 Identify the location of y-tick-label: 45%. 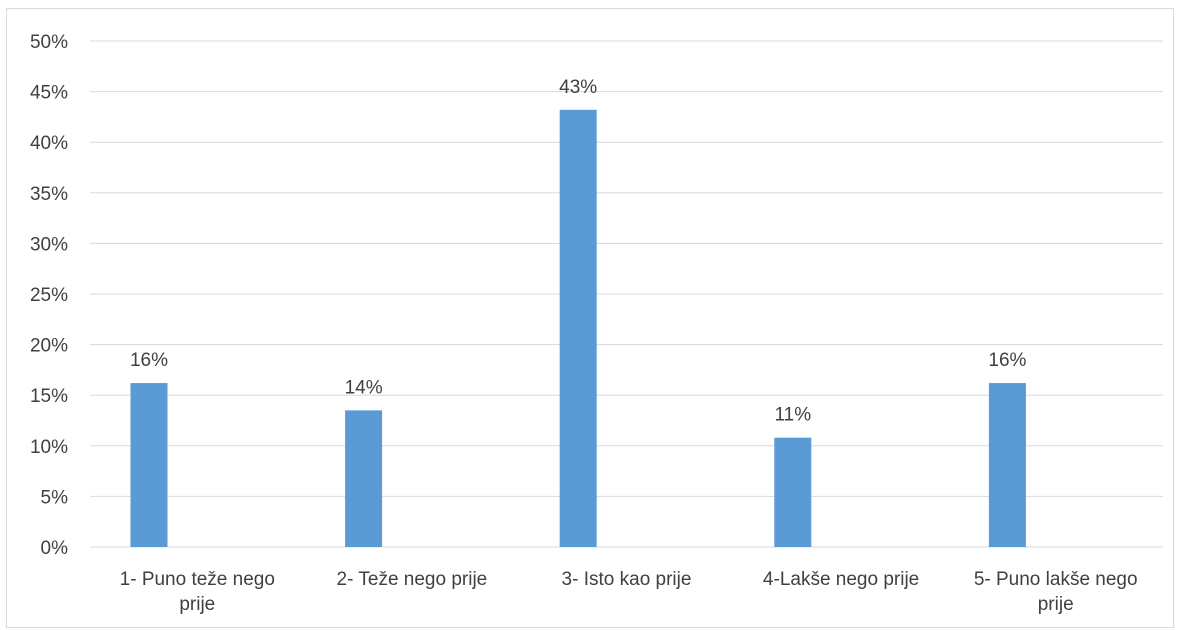
(49, 93).